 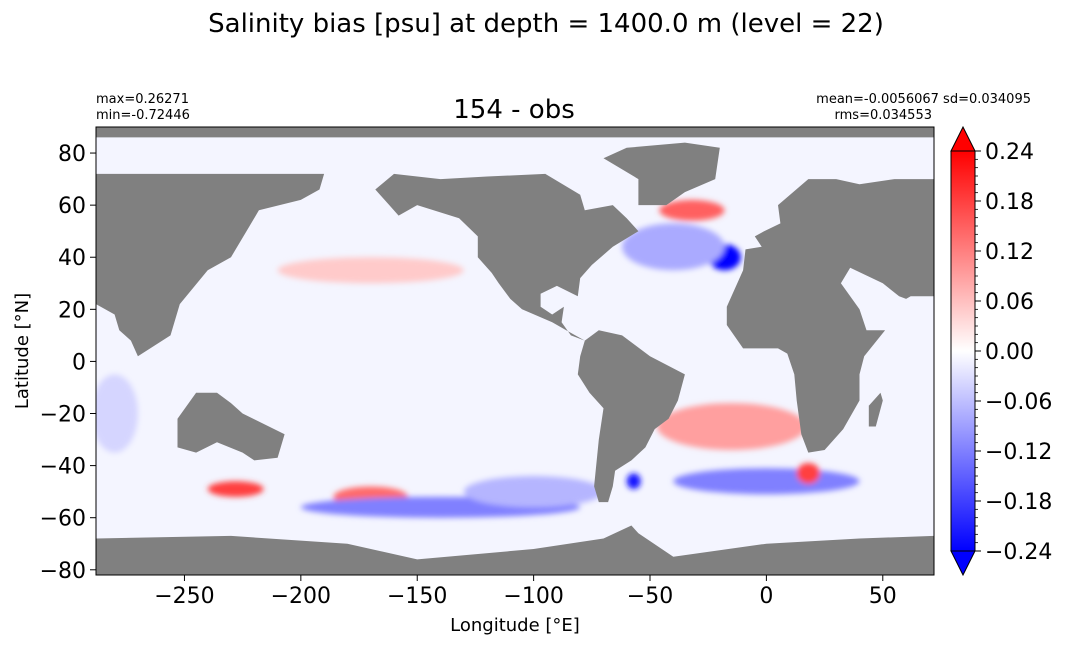 What do you see at coordinates (963, 351) in the screenshot?
I see `colorbar-body` at bounding box center [963, 351].